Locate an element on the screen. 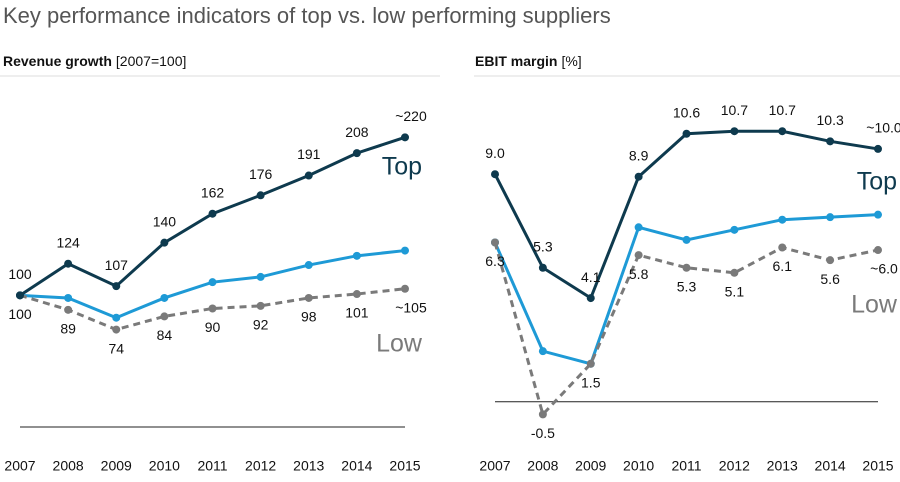 This screenshot has width=900, height=482. value-label: 1.5 is located at coordinates (591, 383).